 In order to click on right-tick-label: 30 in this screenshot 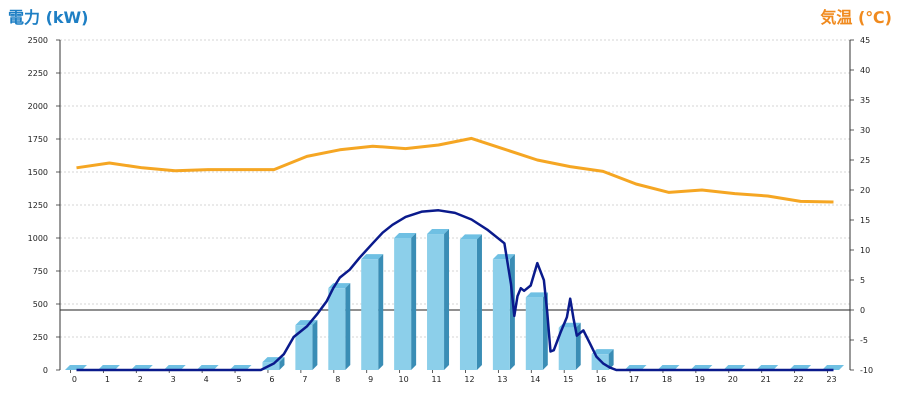, I will do `click(865, 130)`.